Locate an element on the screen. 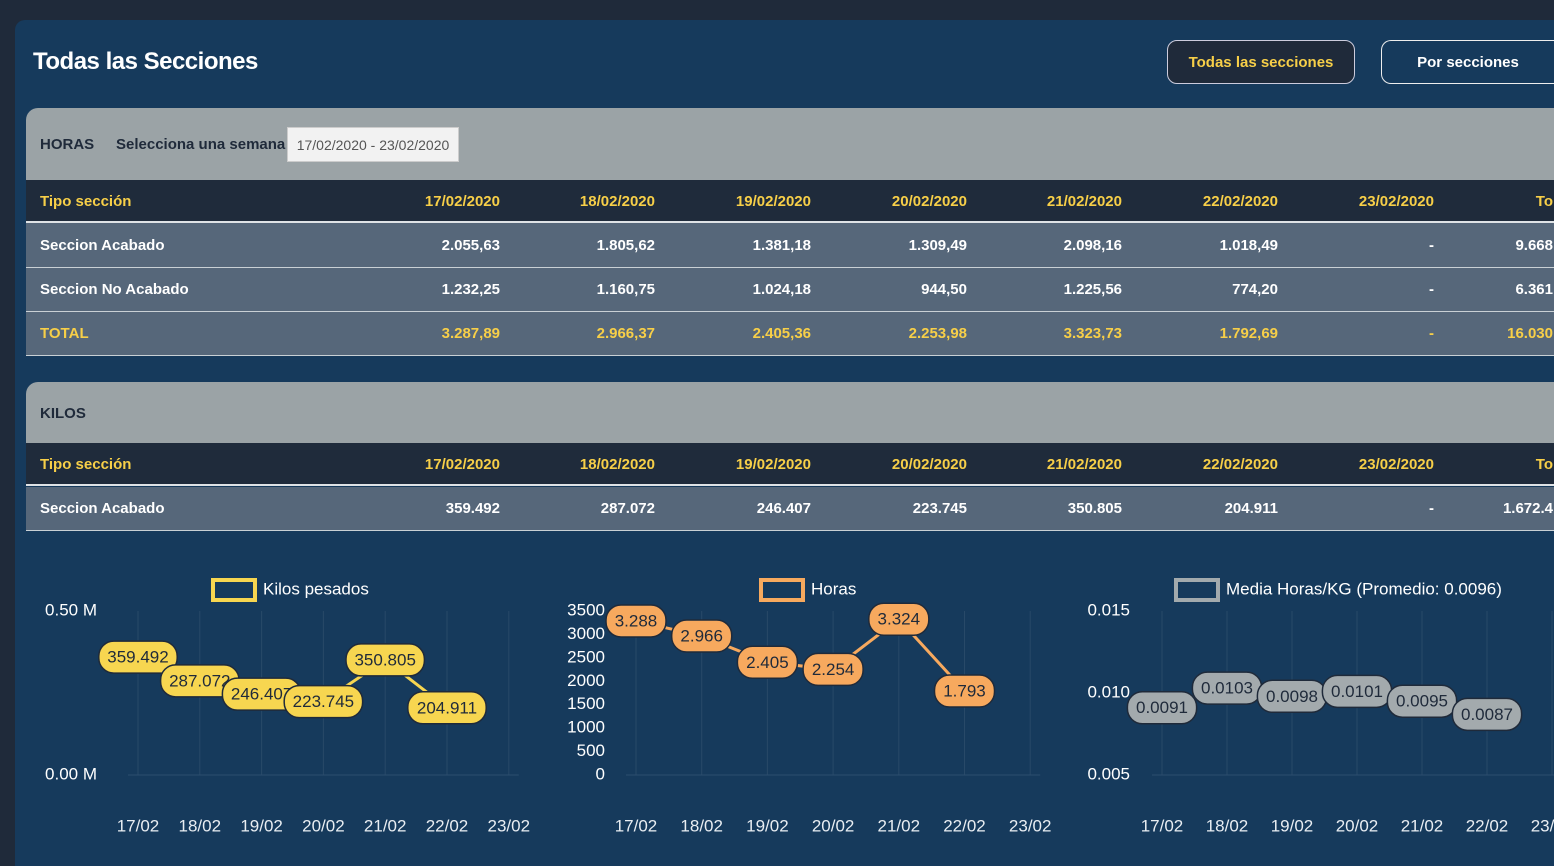 Image resolution: width=1554 pixels, height=866 pixels. cell: 1.309,49 is located at coordinates (937, 245).